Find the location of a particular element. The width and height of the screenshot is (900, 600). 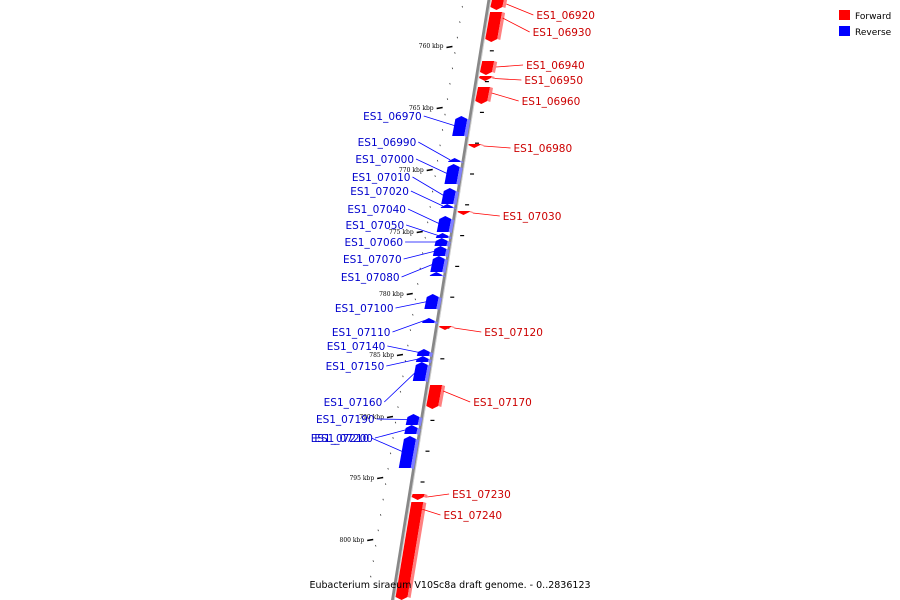

reverse-gene-label: ES1_07100 is located at coordinates (364, 309).